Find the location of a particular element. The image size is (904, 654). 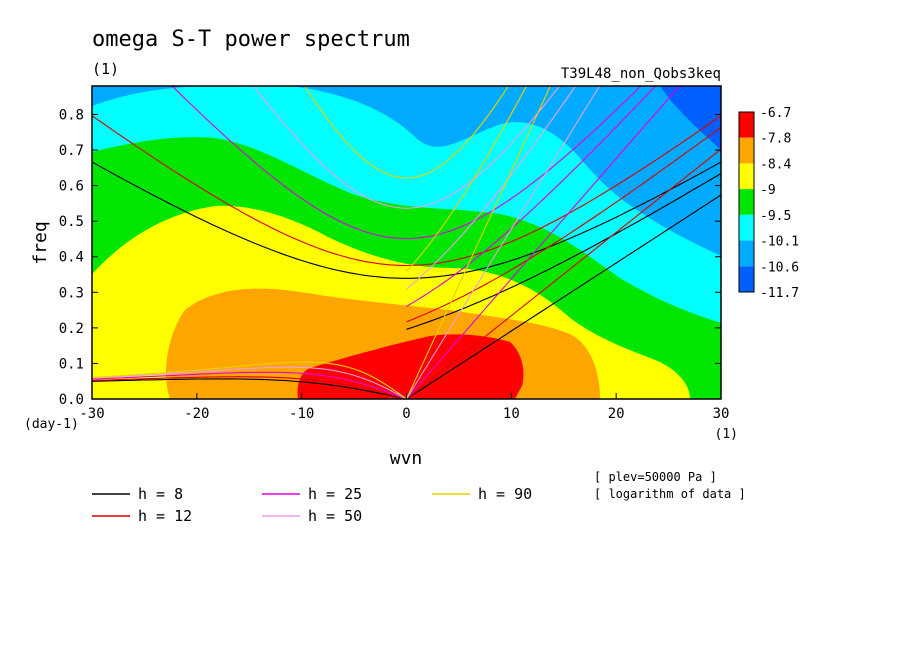

colorbar-label: -6.7 is located at coordinates (775, 113).